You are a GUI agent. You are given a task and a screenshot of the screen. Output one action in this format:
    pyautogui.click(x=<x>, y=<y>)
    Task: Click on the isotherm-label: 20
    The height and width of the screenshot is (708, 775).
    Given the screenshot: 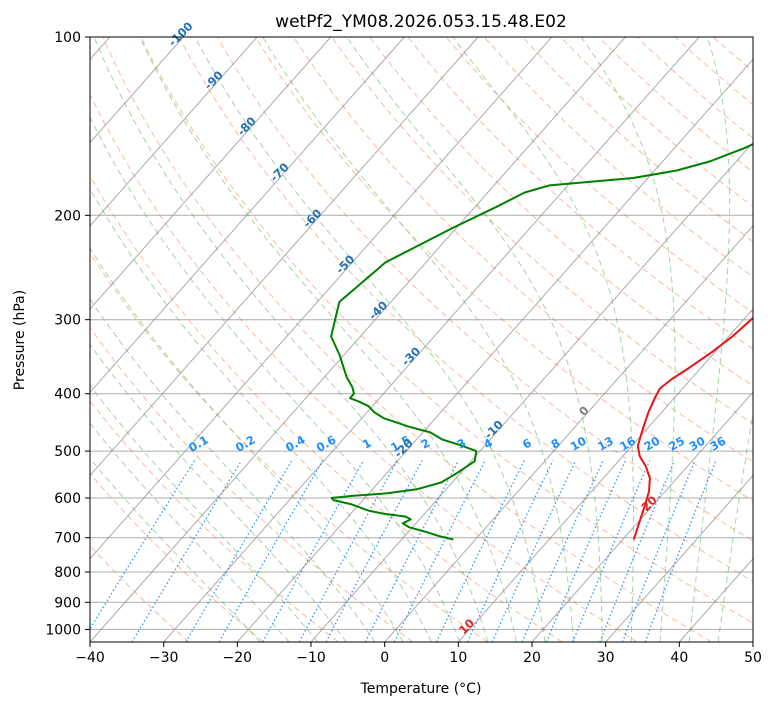 What is the action you would take?
    pyautogui.click(x=649, y=503)
    